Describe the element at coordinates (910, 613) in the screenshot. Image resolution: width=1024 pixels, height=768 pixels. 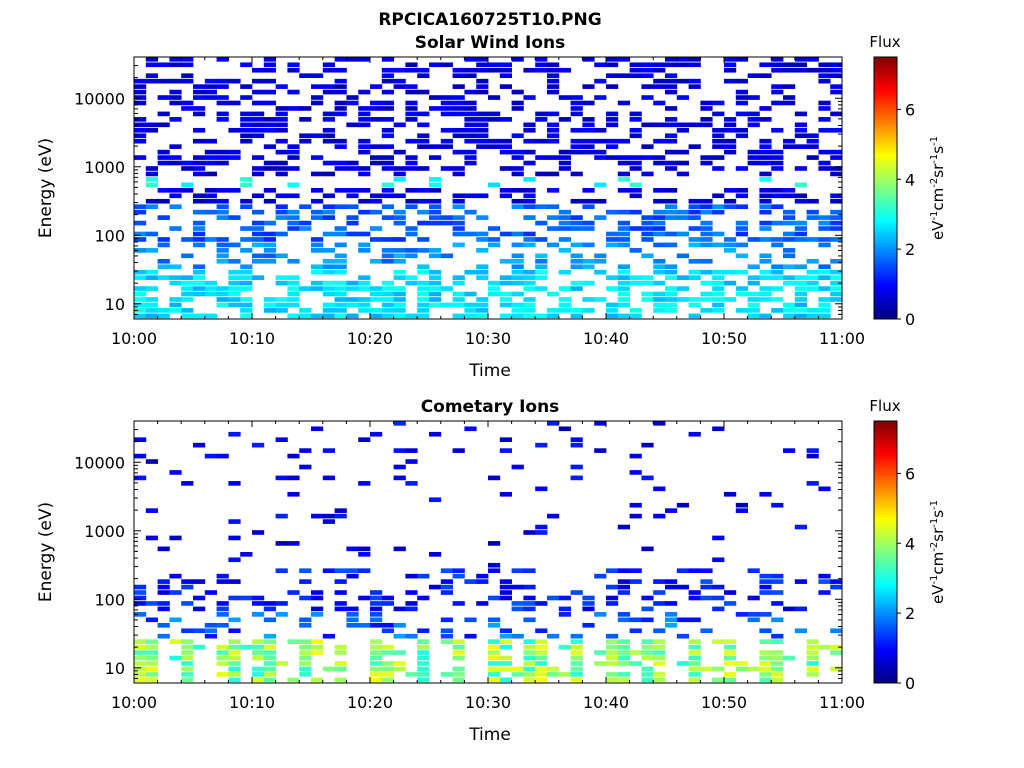
I see `colorbar-tick-label: 2` at that location.